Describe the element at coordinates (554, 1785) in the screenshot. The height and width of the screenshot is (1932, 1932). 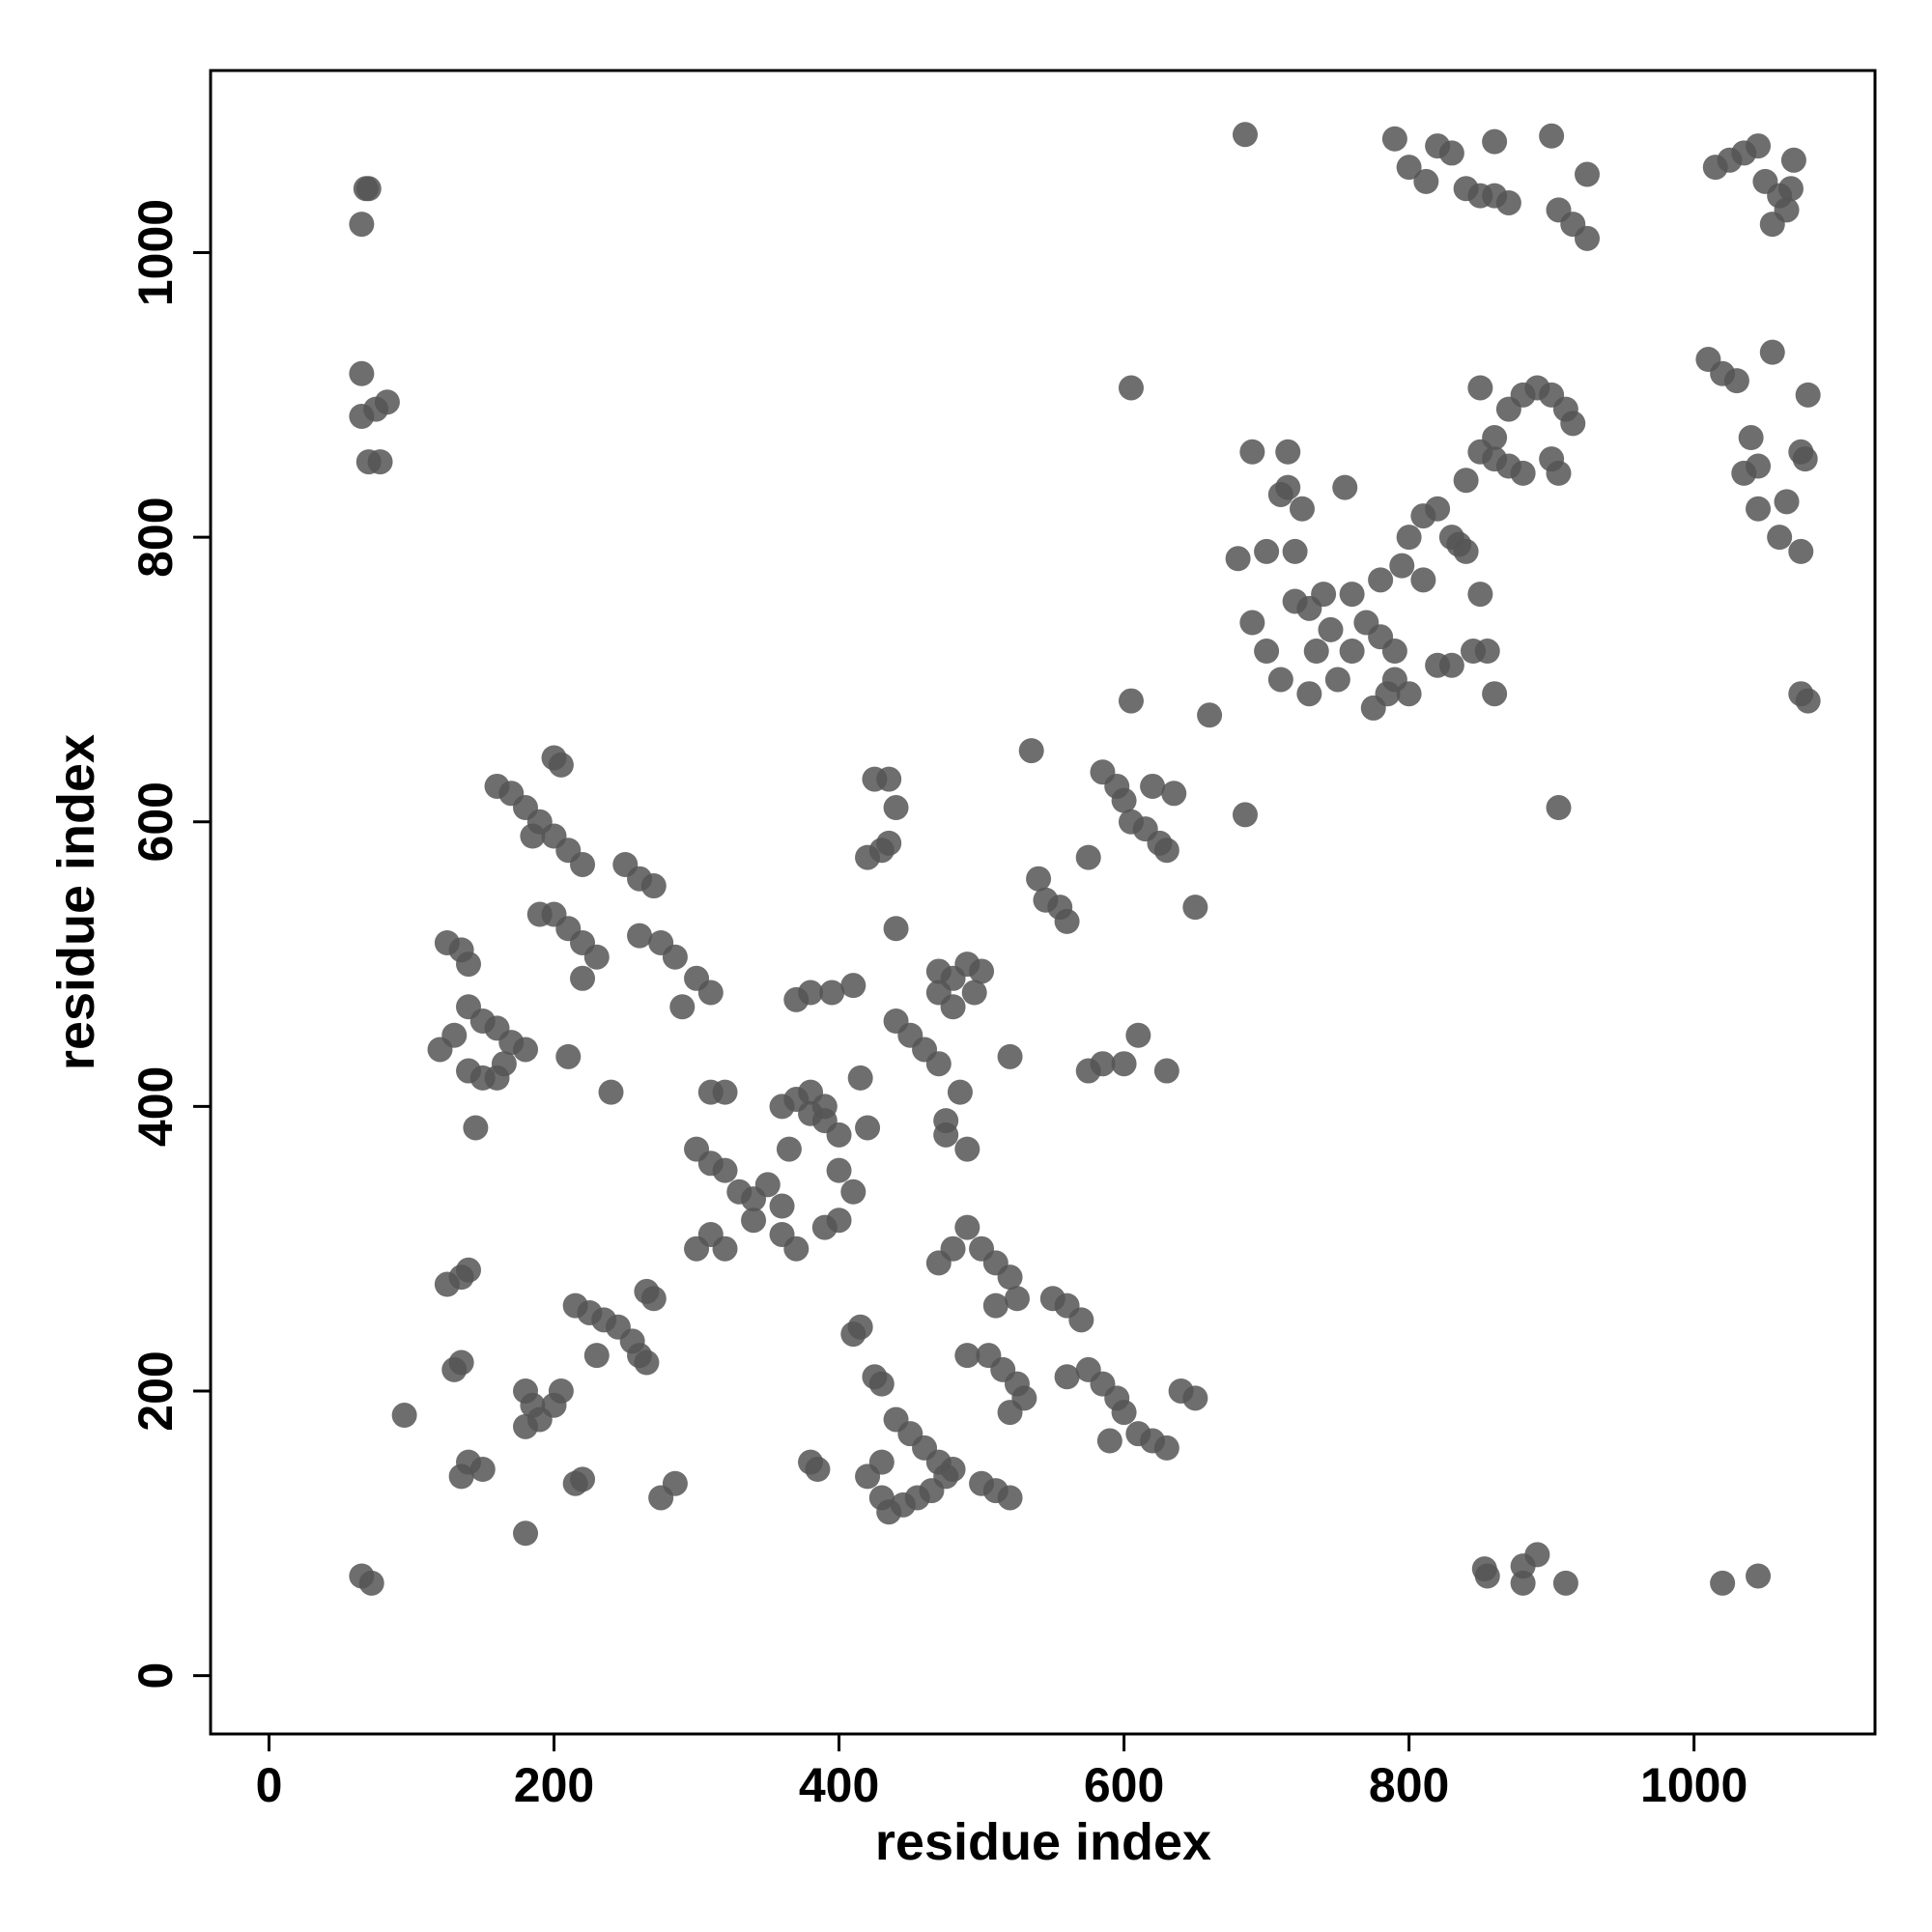
I see `x-tick-label: 200` at that location.